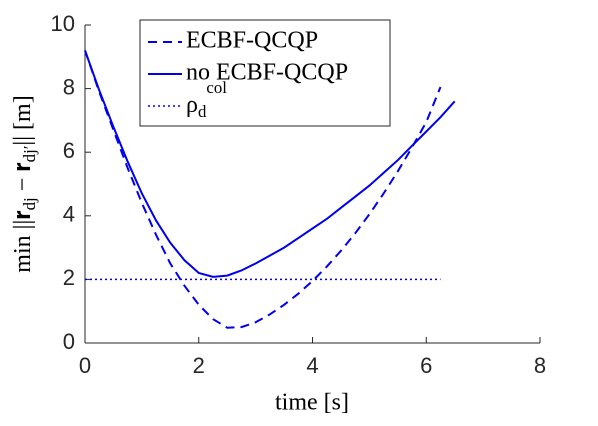 Image resolution: width=598 pixels, height=426 pixels. Describe the element at coordinates (540, 365) in the screenshot. I see `x-tick-label: 8` at that location.